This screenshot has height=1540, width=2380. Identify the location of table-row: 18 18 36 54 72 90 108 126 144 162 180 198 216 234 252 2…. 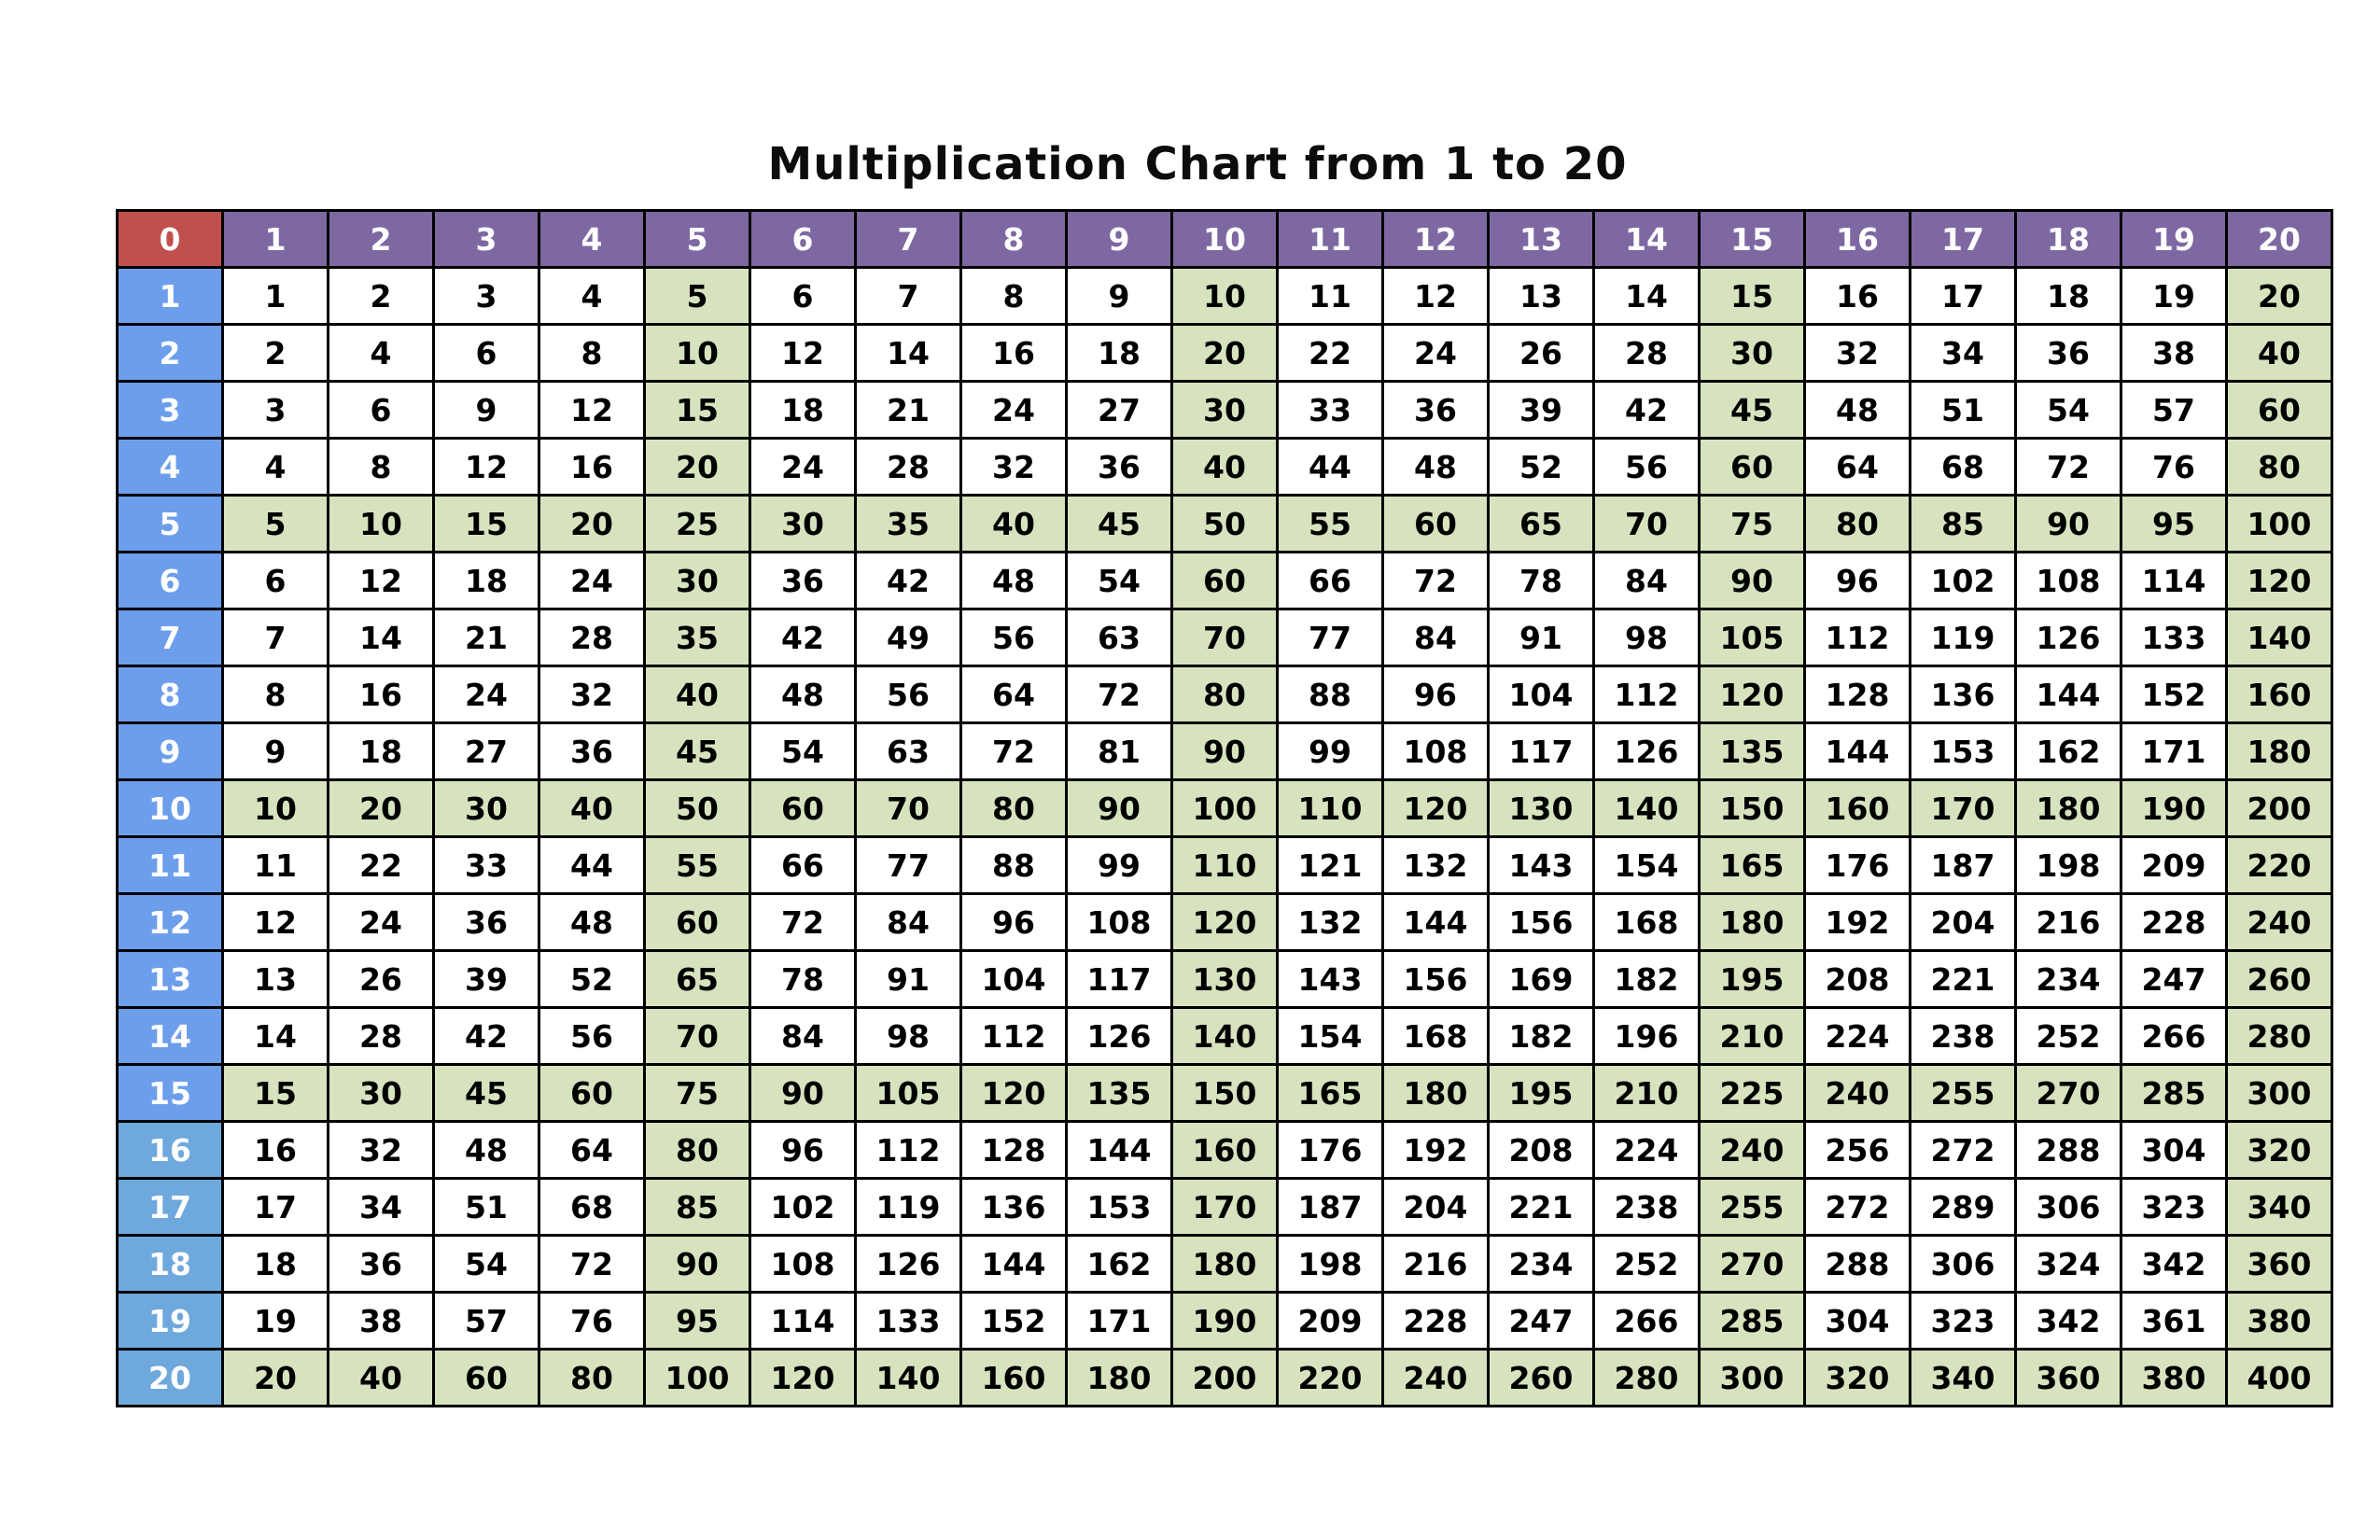
(1224, 1264).